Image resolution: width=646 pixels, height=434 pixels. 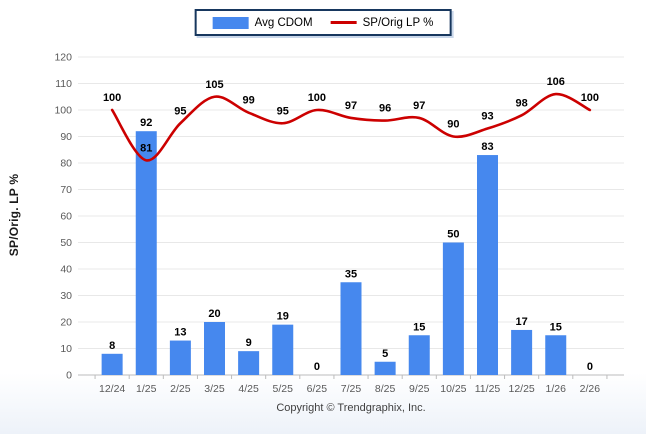 I want to click on legend-item-avg-cdom: Avg CDOM, so click(x=262, y=22).